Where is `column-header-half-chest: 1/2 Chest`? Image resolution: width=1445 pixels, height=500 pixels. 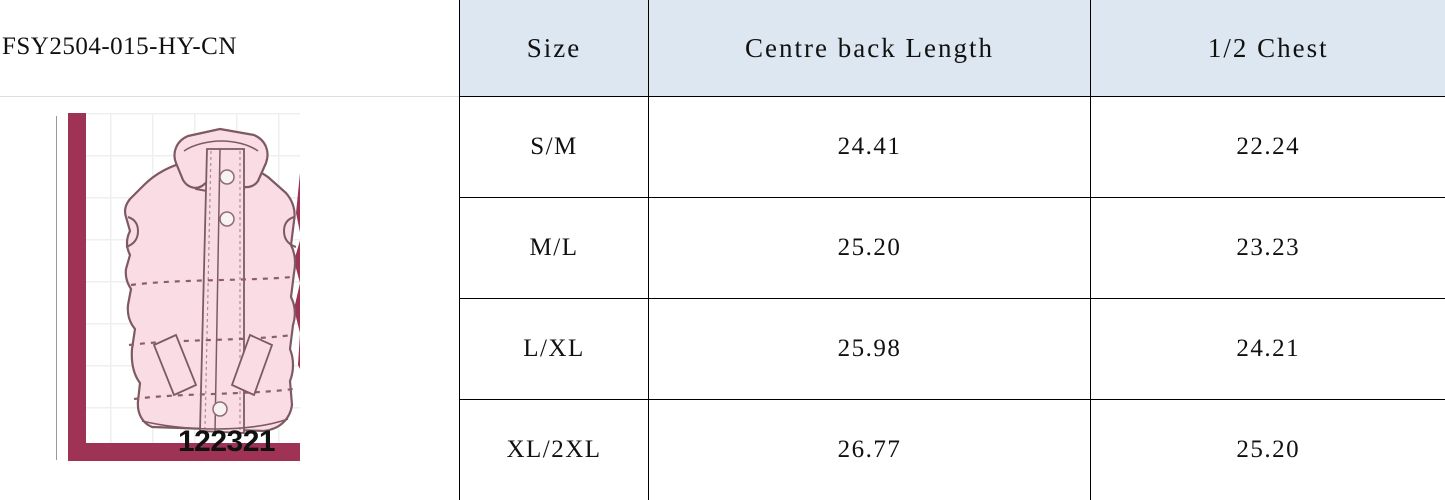
column-header-half-chest: 1/2 Chest is located at coordinates (1268, 48).